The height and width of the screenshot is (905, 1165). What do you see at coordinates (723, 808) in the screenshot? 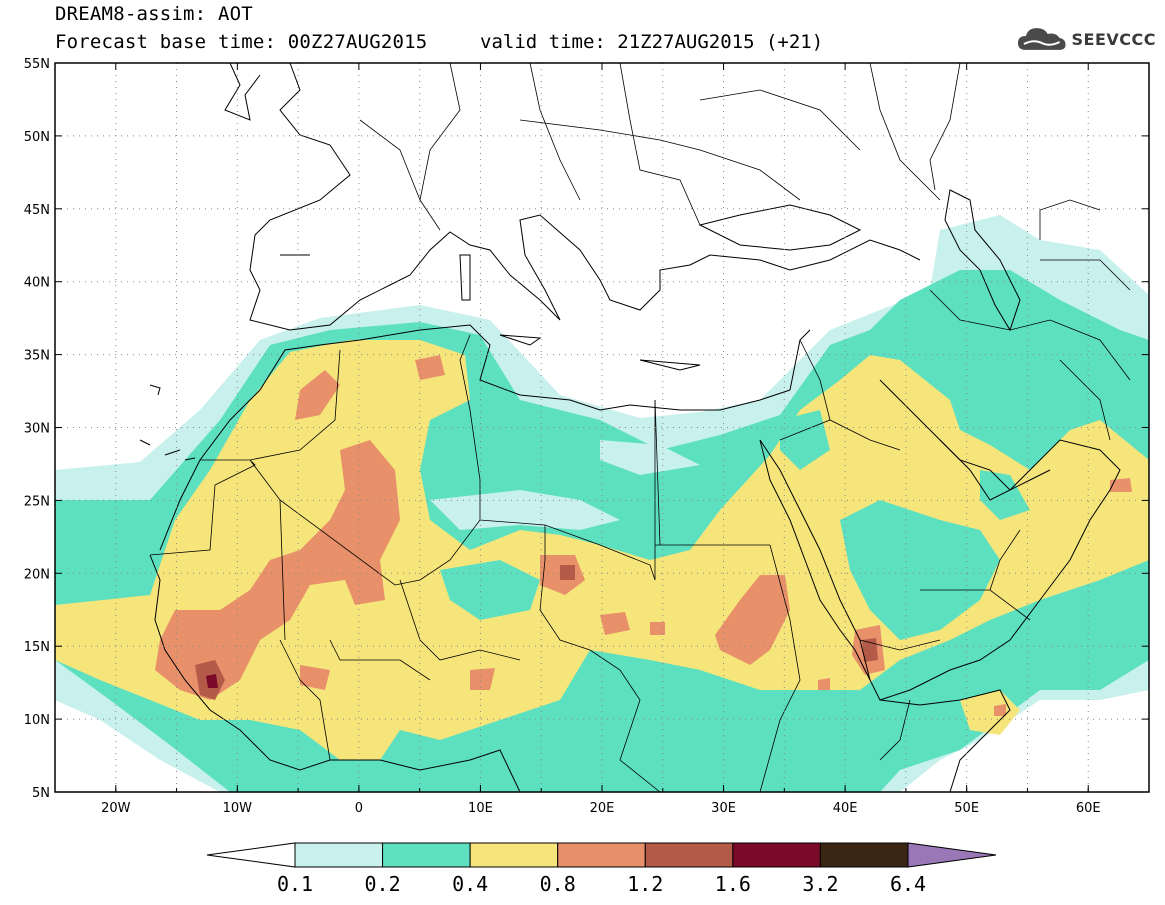
I see `x-tick-label: 30E` at bounding box center [723, 808].